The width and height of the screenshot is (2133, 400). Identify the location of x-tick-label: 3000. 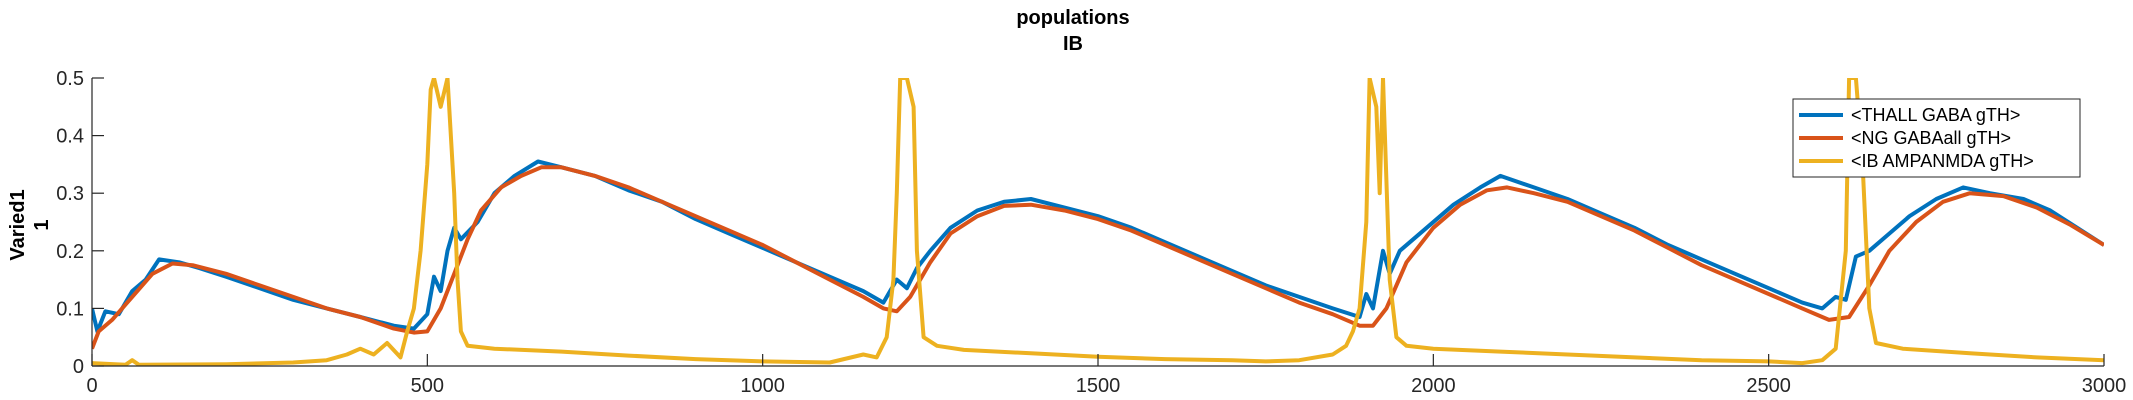
(2104, 386).